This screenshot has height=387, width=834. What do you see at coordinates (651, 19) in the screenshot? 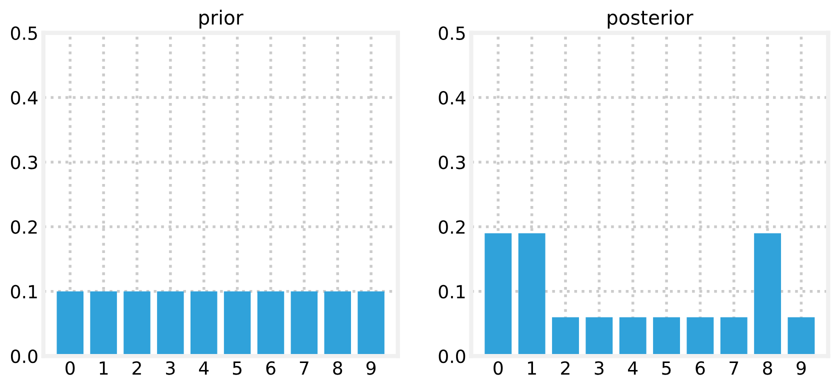
I see `chart-title: posterior` at bounding box center [651, 19].